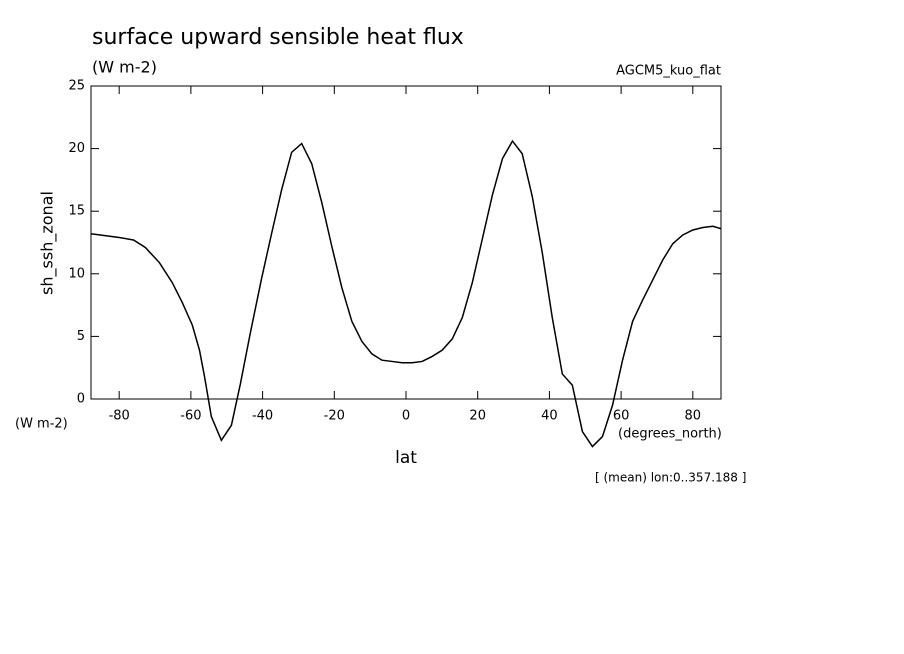 The image size is (904, 654). What do you see at coordinates (262, 416) in the screenshot?
I see `x-tick-label: -40` at bounding box center [262, 416].